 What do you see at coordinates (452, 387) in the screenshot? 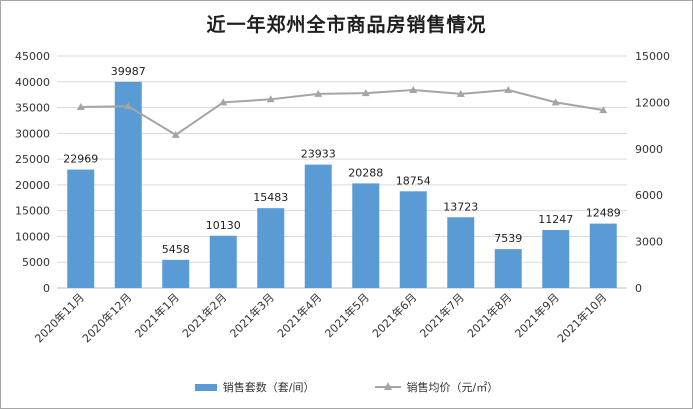
I see `legend-line-label: 销售均价（元/㎡）` at bounding box center [452, 387].